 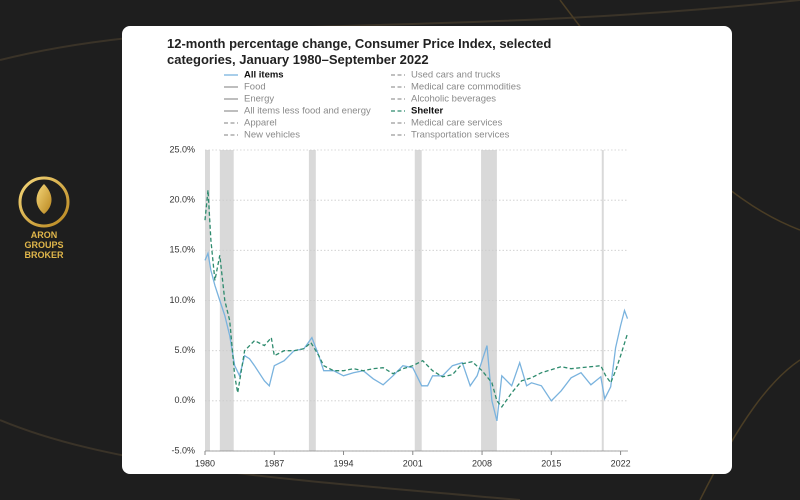 I want to click on legend-label: Apparel, so click(x=260, y=123).